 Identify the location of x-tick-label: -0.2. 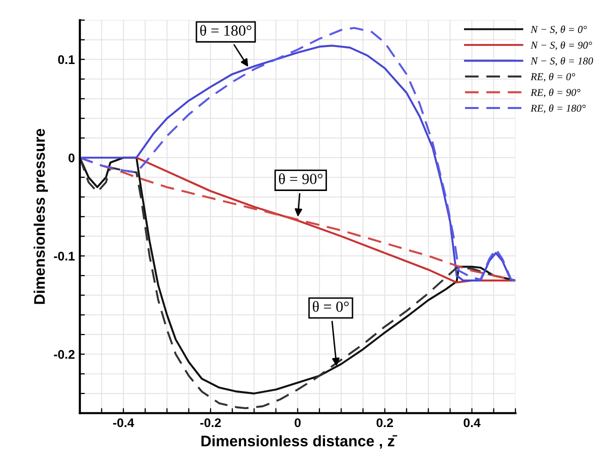
(210, 423).